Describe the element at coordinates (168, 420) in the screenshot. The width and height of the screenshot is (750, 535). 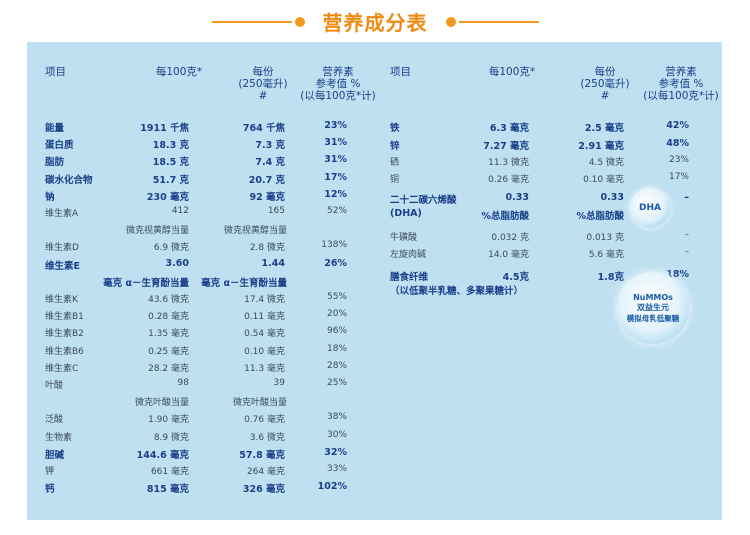
I see `left-row-per100: 1.90 毫克` at that location.